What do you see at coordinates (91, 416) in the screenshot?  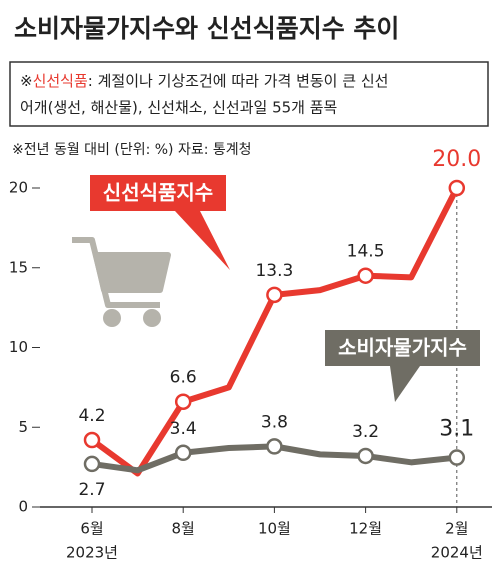 I see `data-label: 4.2` at bounding box center [91, 416].